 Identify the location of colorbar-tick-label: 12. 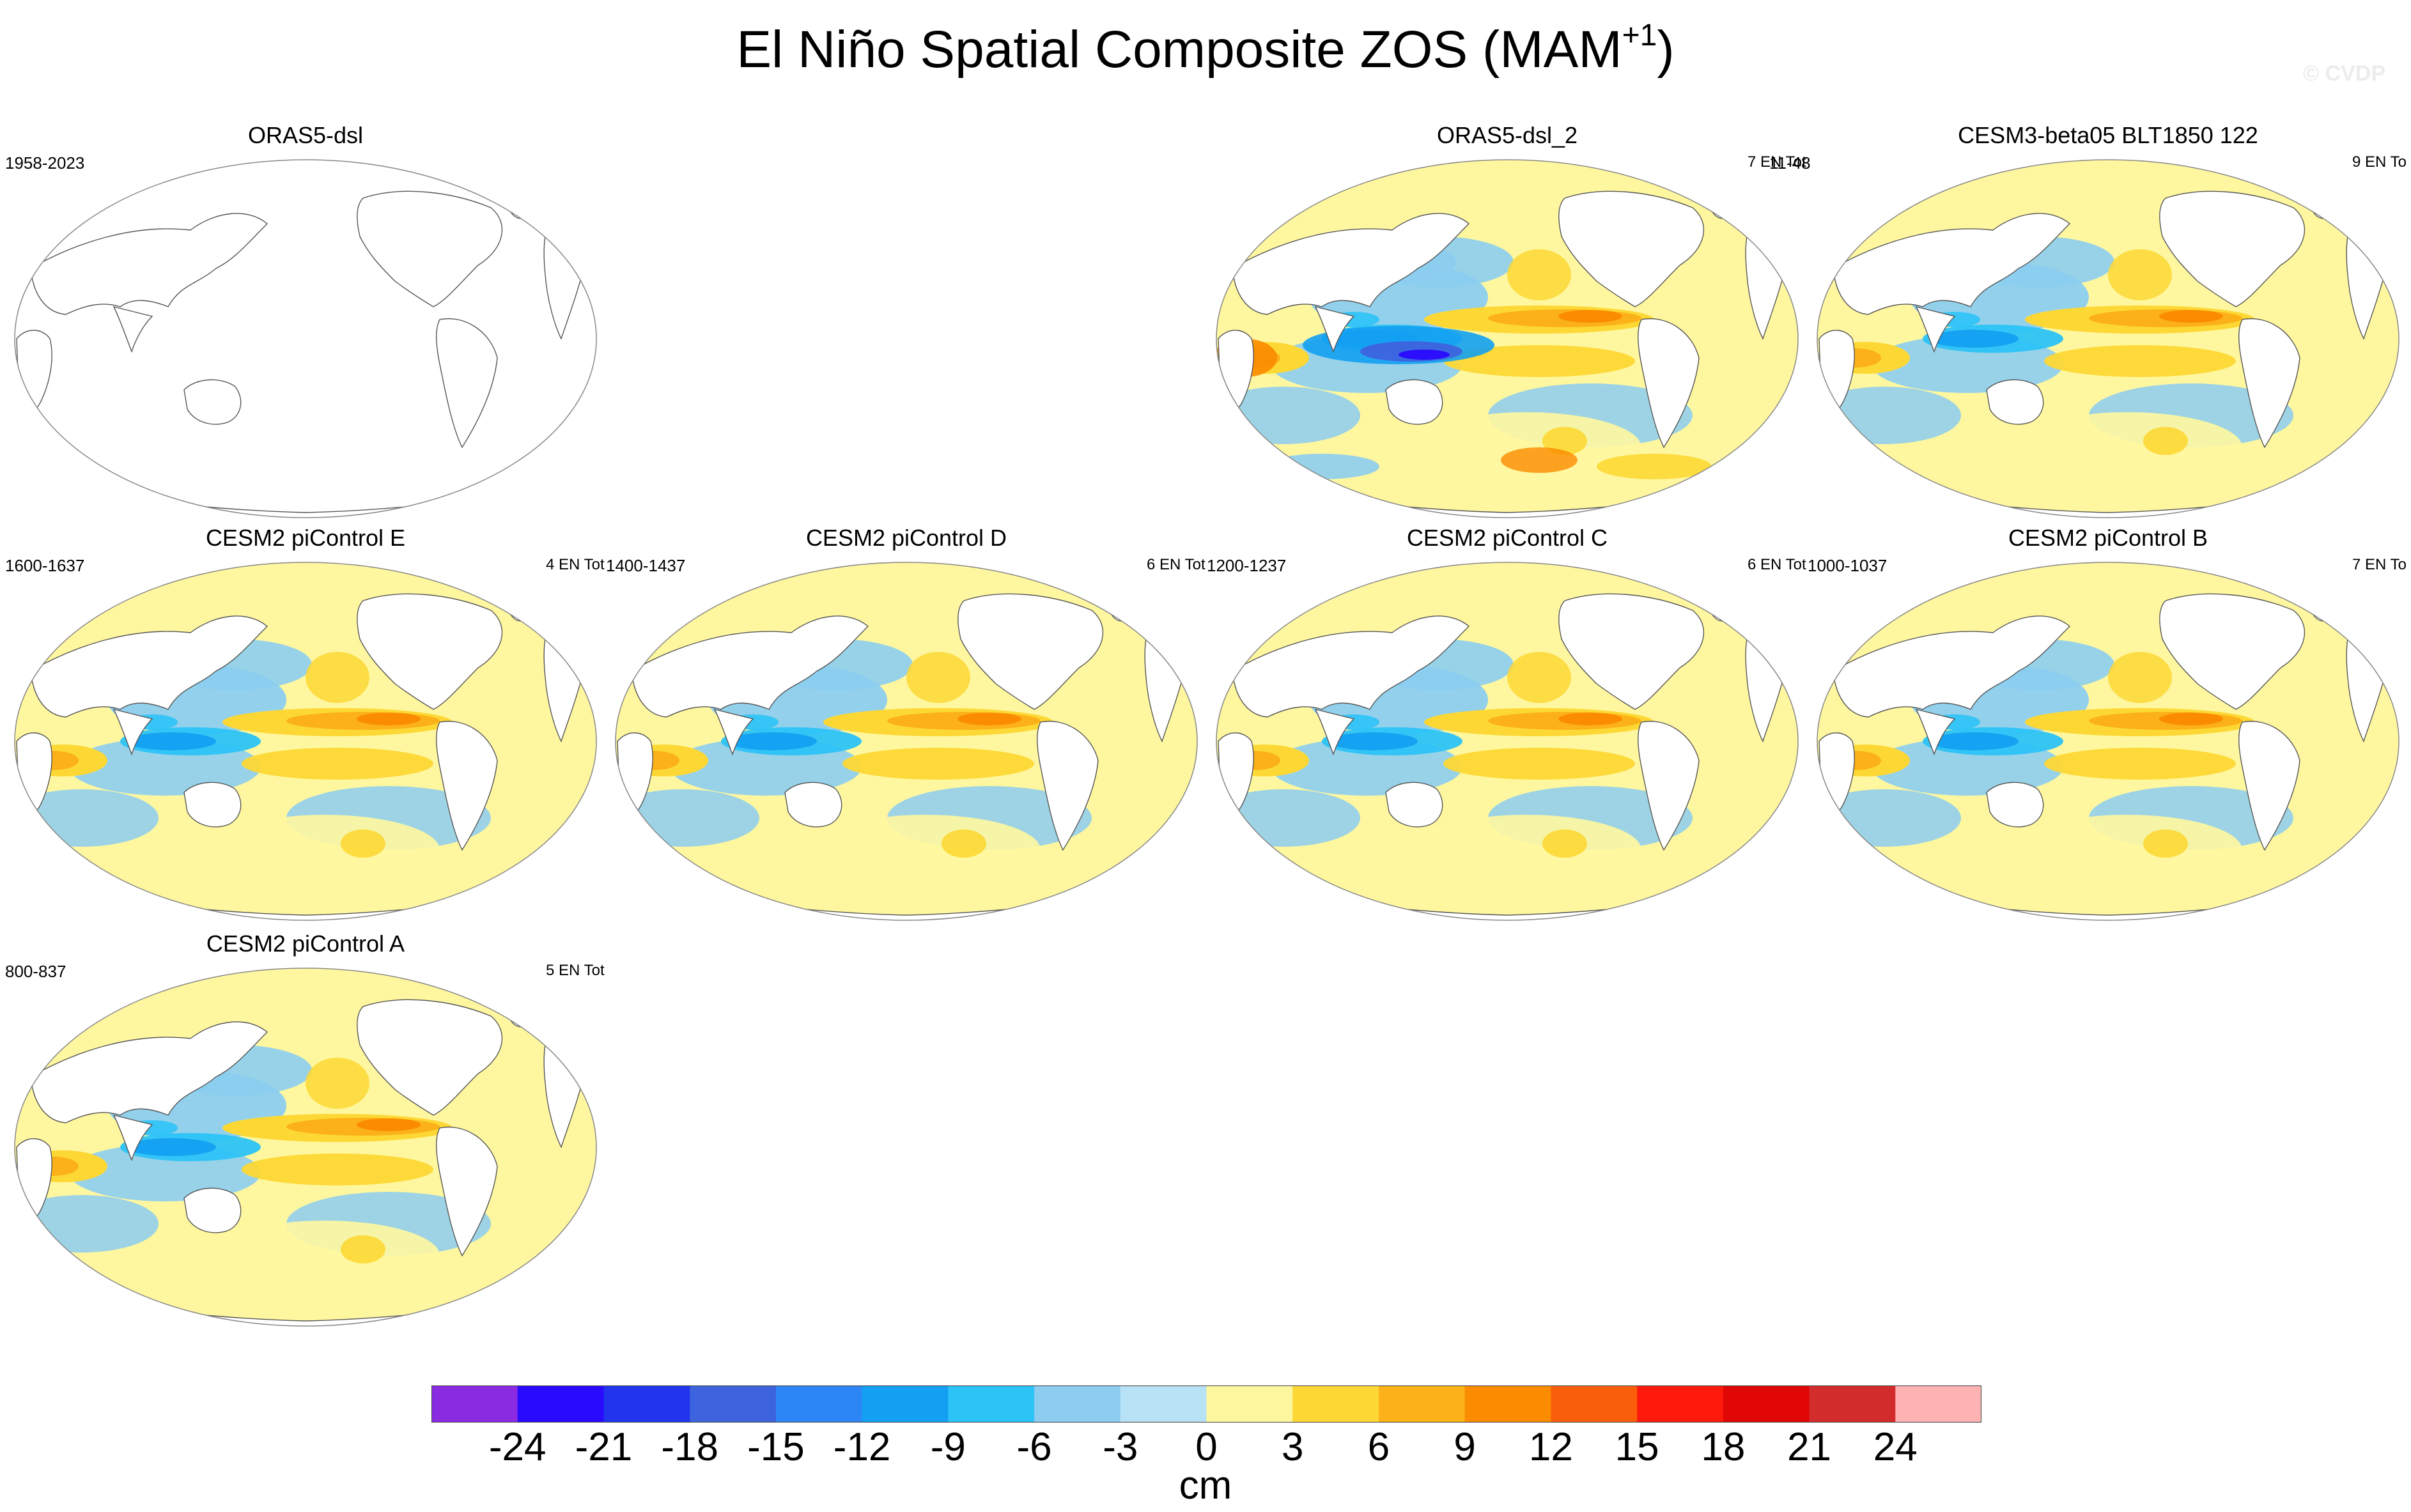
(1550, 1447).